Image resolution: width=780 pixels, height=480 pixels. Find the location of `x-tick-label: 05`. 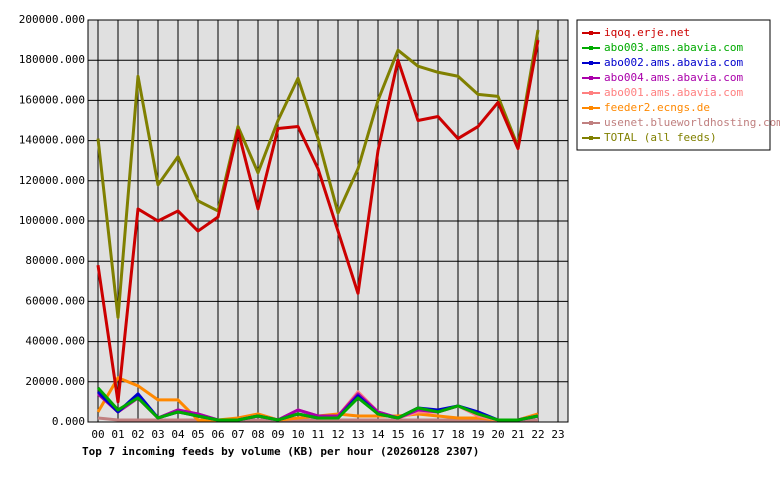

x-tick-label: 05 is located at coordinates (197, 434).